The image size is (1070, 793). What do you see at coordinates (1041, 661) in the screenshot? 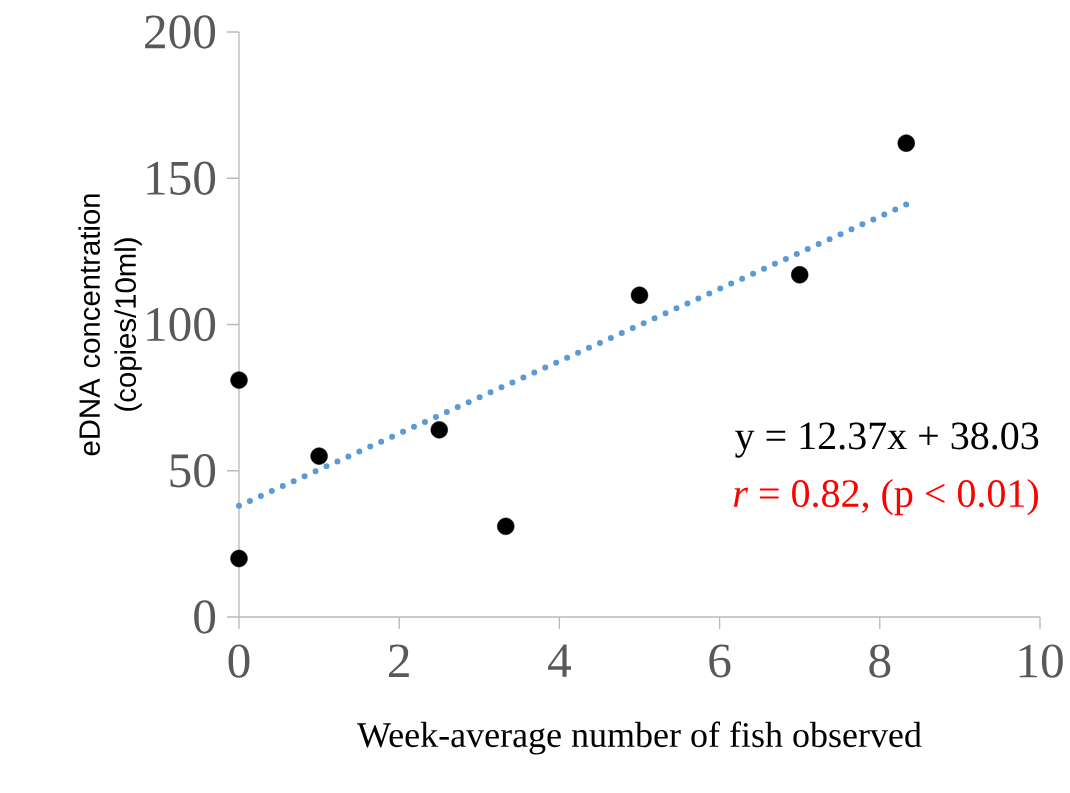
I see `x-tick-label: 10` at bounding box center [1041, 661].